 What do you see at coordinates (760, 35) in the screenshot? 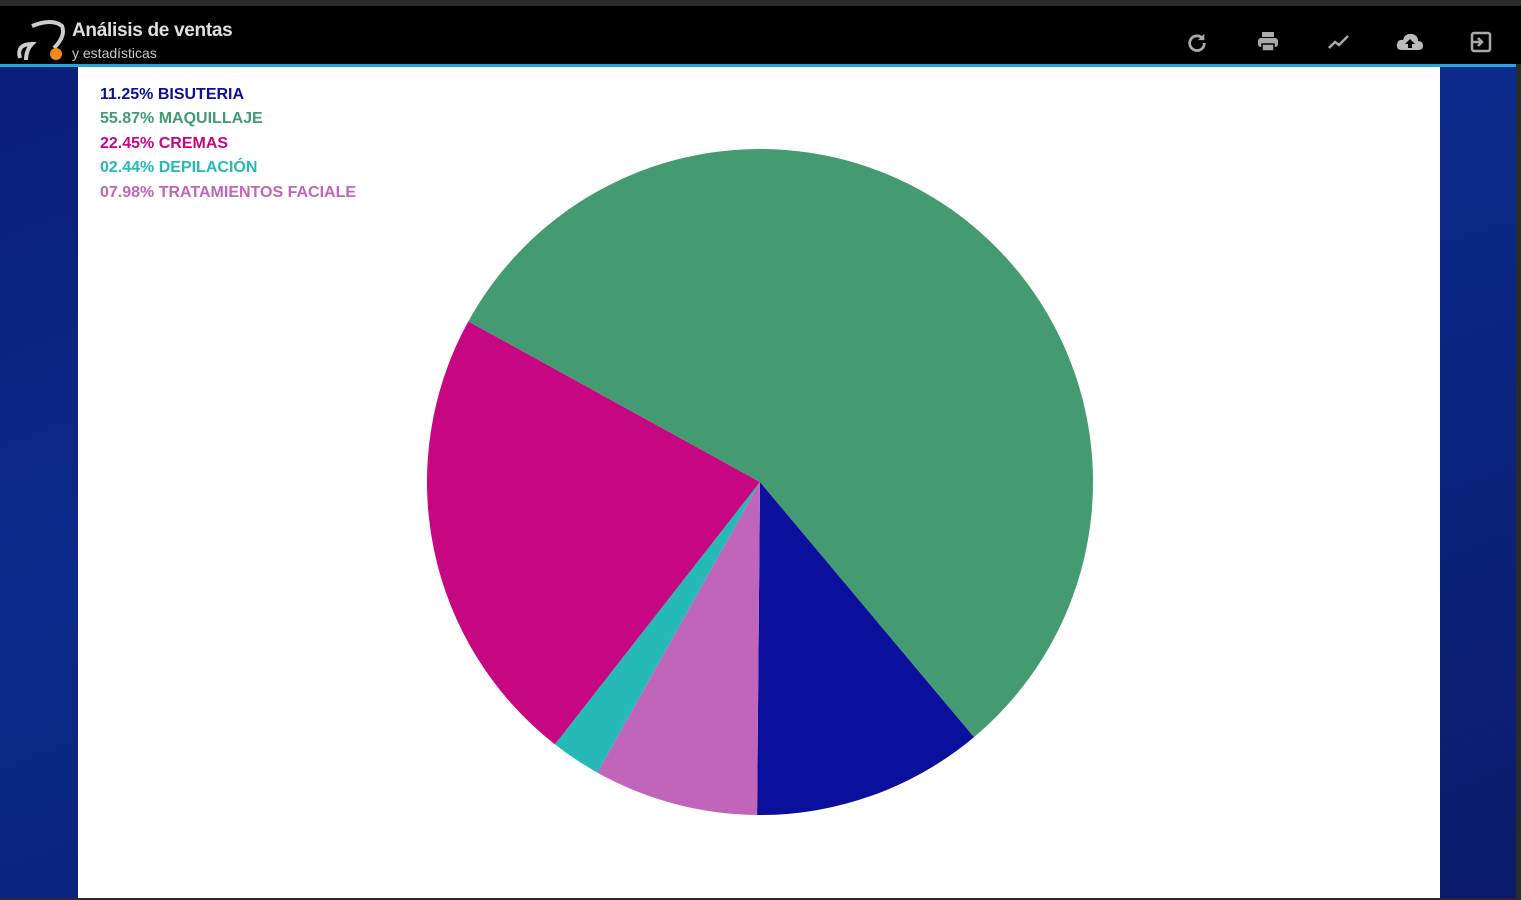
I see `app-header: Análisis de ventas y estadísticas` at bounding box center [760, 35].